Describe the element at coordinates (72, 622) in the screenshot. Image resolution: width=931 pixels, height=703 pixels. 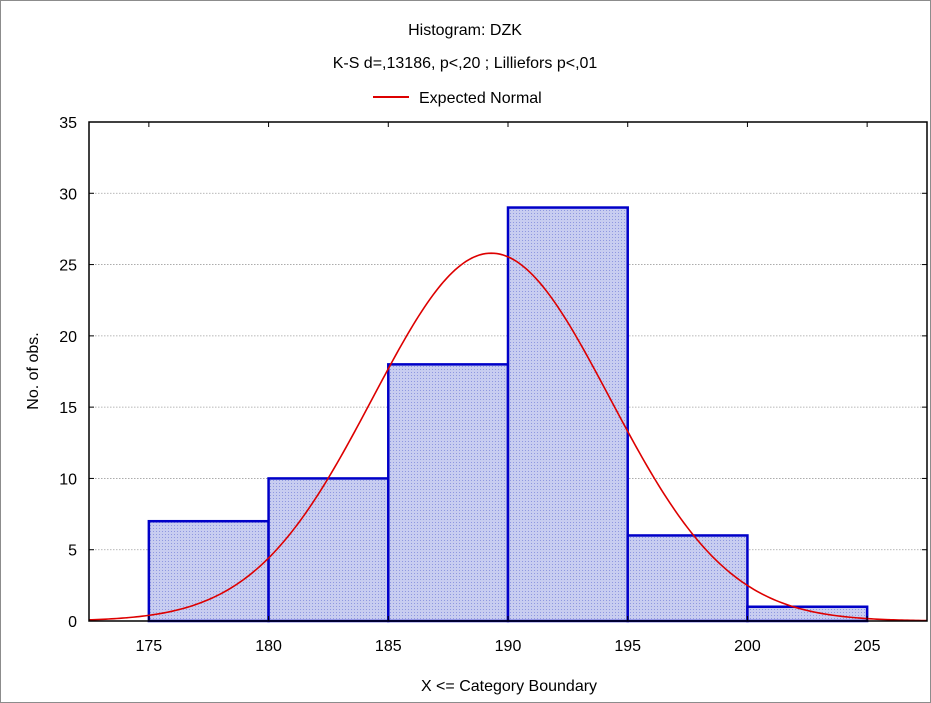
I see `y-tick-label: 0` at that location.